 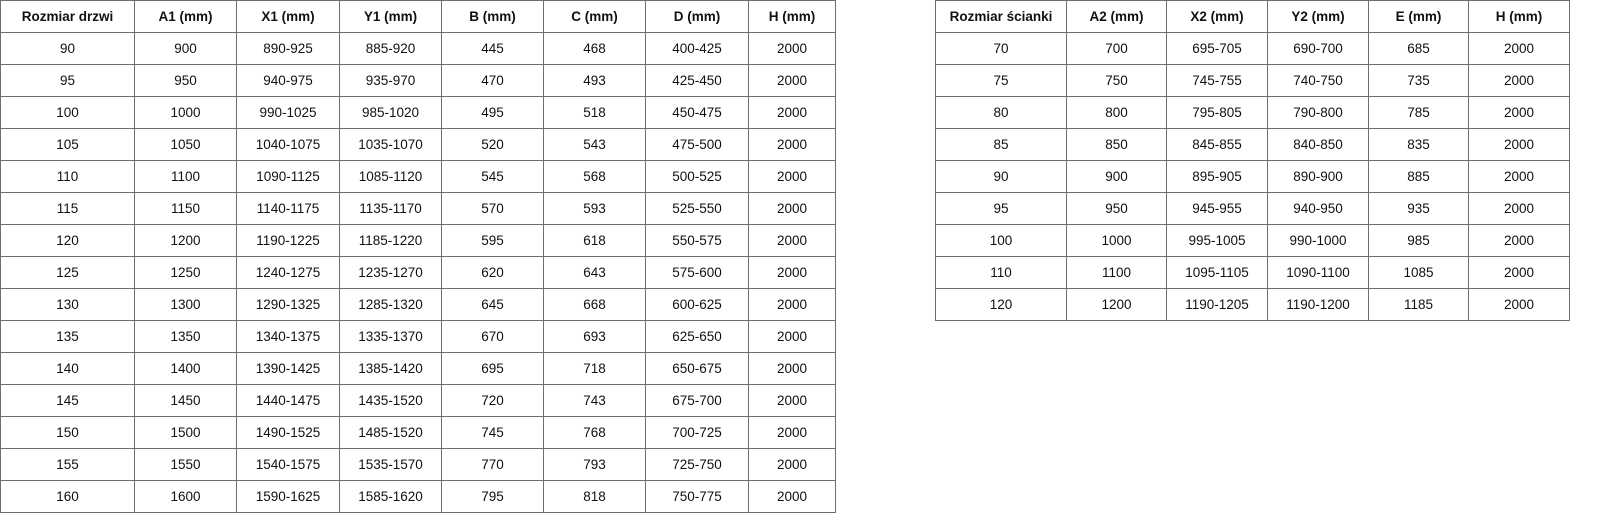 I want to click on table-cell: 425-450, so click(x=697, y=80).